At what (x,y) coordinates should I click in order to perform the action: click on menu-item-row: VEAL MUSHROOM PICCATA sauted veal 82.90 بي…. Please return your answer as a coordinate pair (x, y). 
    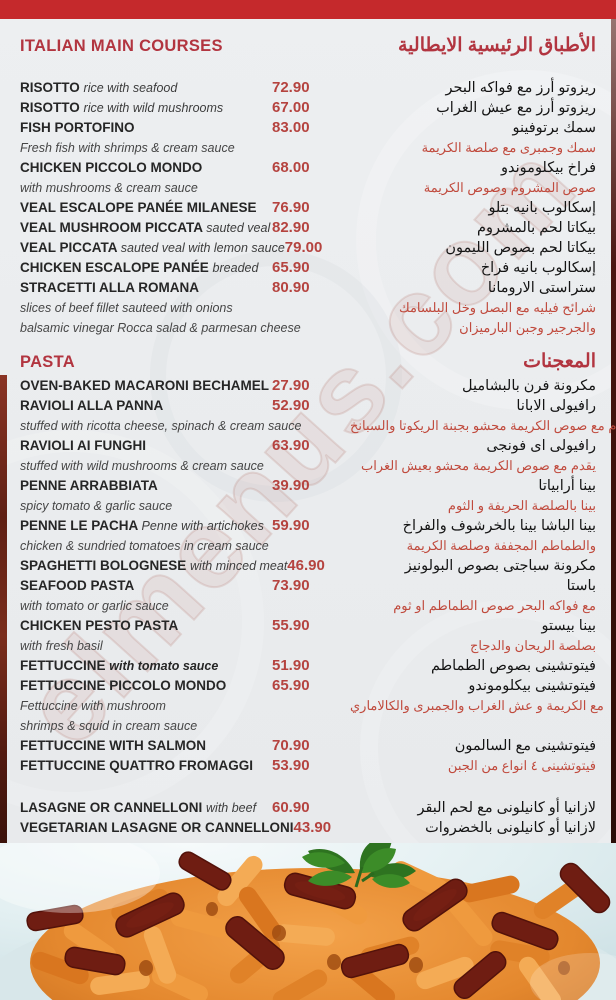
    Looking at the image, I should click on (308, 228).